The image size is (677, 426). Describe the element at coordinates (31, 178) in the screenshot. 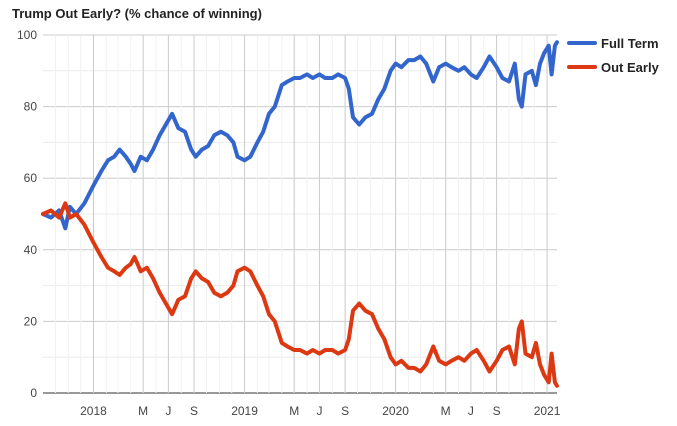

I see `y-tick-label: 60` at that location.